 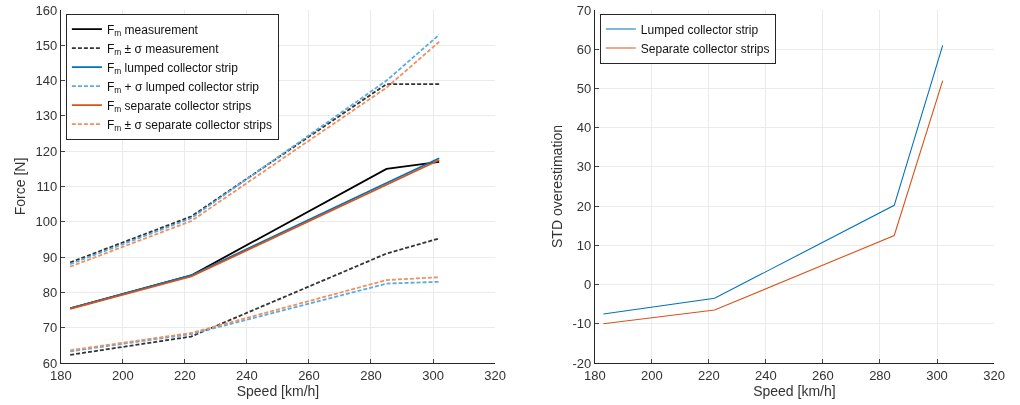 What do you see at coordinates (46, 116) in the screenshot?
I see `y-tick-label: 130` at bounding box center [46, 116].